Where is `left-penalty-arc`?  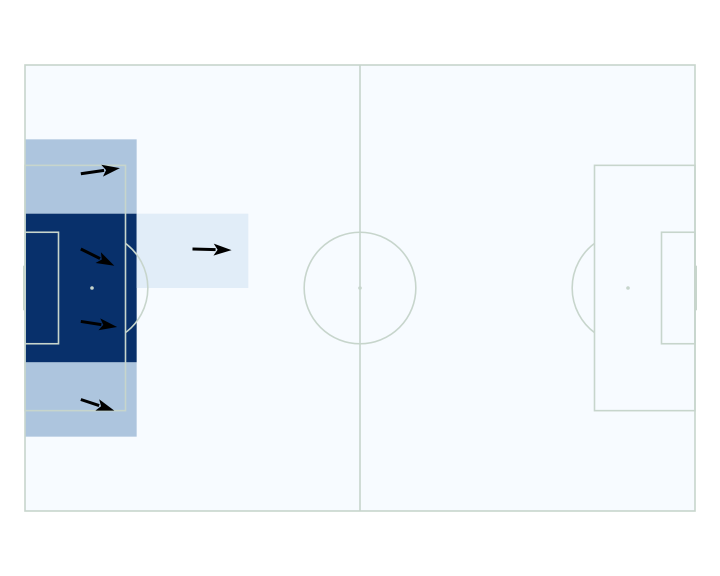
left-penalty-arc is located at coordinates (137, 288).